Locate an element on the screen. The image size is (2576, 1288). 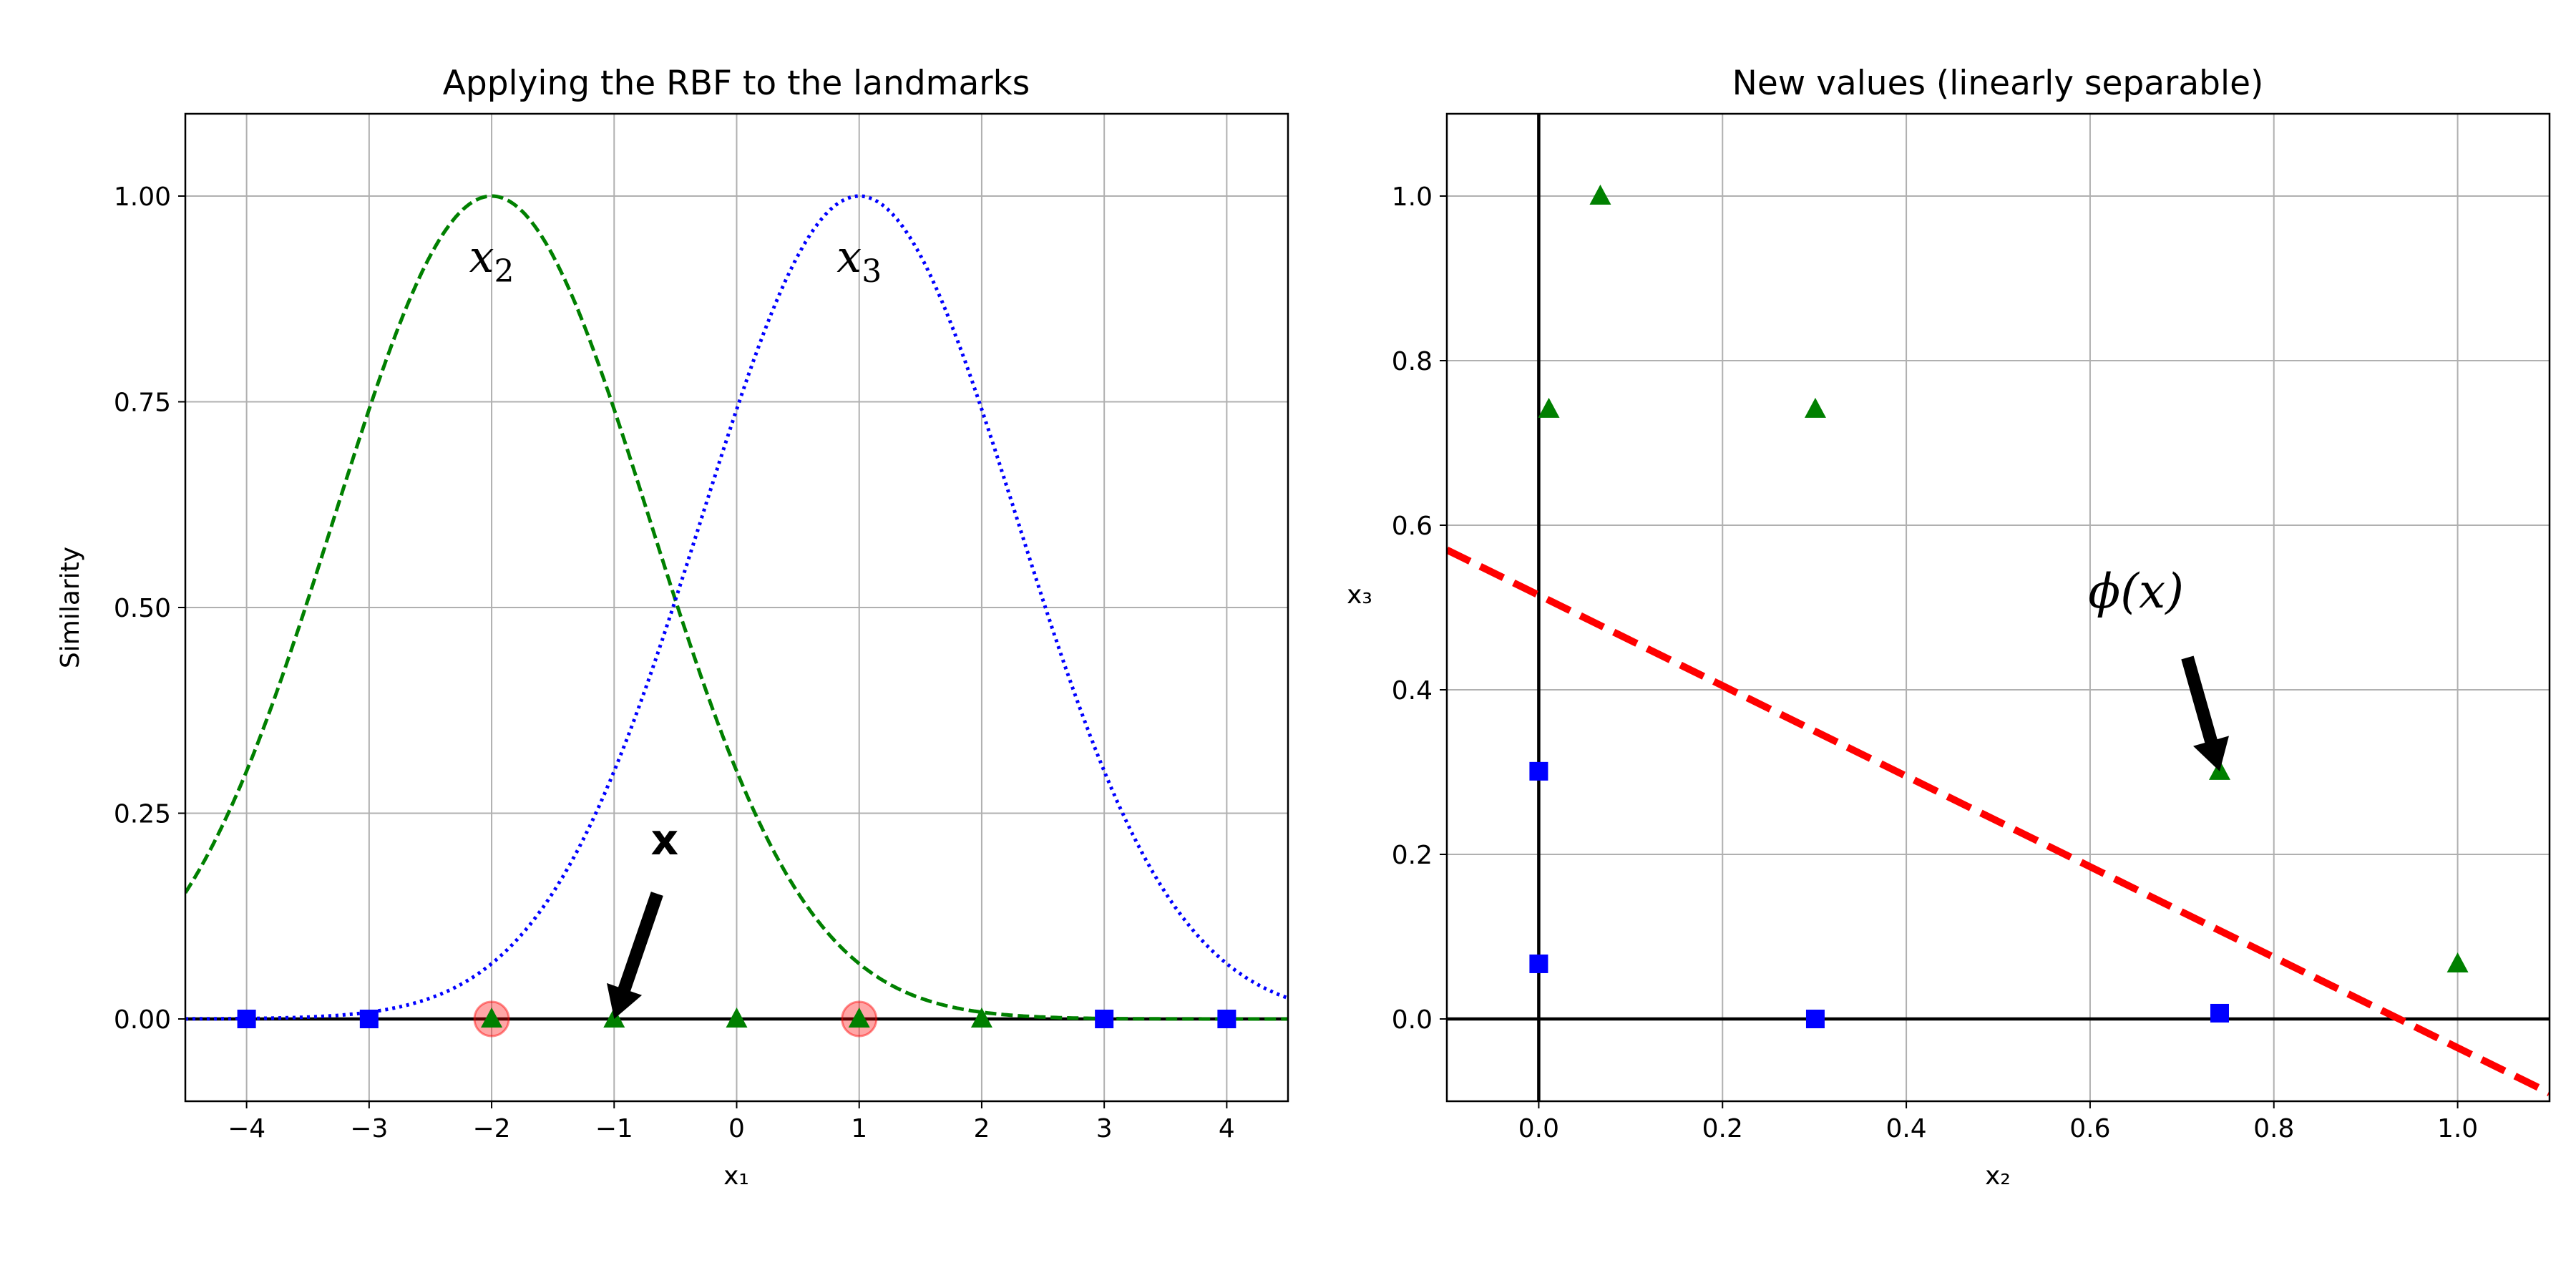
right-y-tick-label: 0.4 is located at coordinates (1412, 691).